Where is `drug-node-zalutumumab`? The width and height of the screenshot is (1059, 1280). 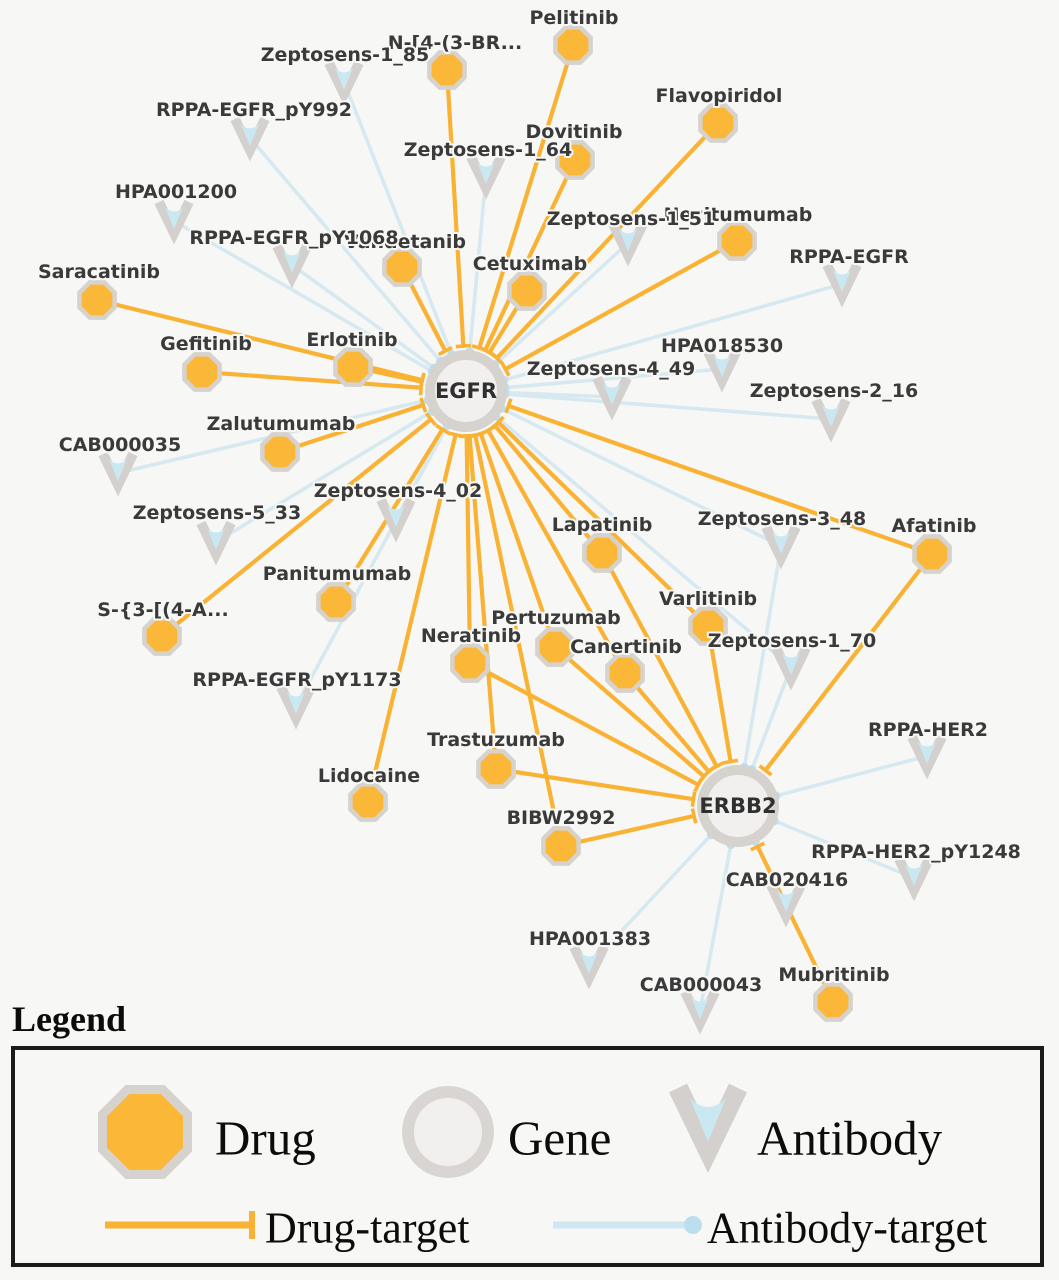
drug-node-zalutumumab is located at coordinates (280, 452).